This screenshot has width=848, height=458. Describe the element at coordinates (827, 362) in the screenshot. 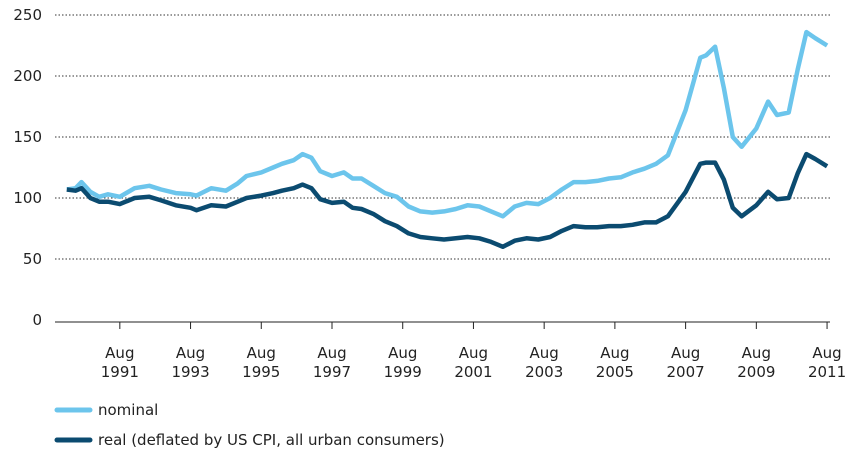

I see `x-tick-label: Aug 2011` at that location.